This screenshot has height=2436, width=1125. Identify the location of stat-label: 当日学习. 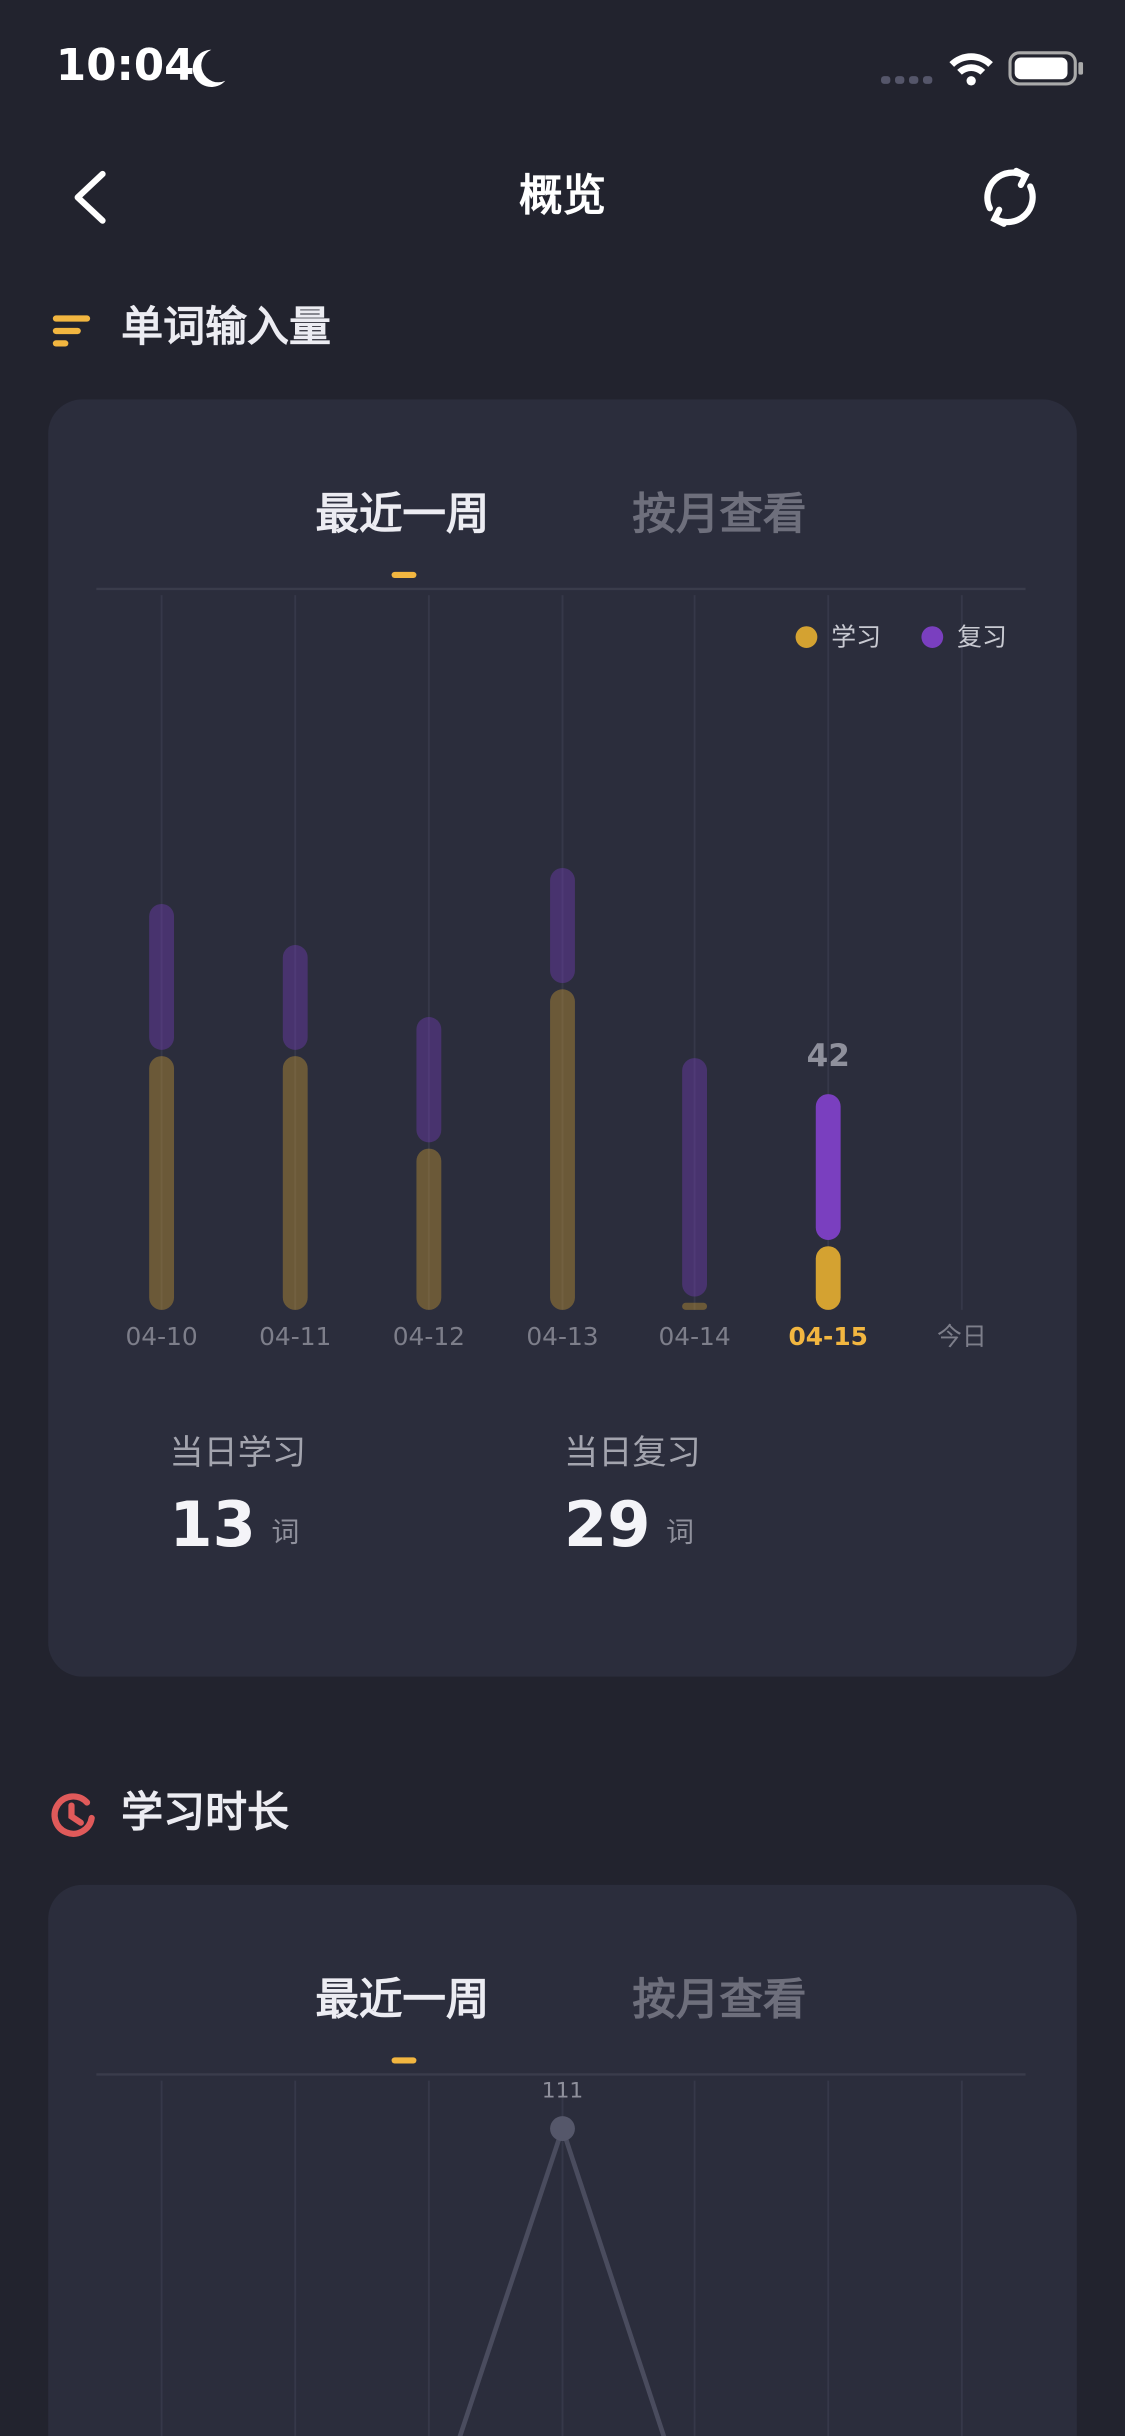
(237, 1453).